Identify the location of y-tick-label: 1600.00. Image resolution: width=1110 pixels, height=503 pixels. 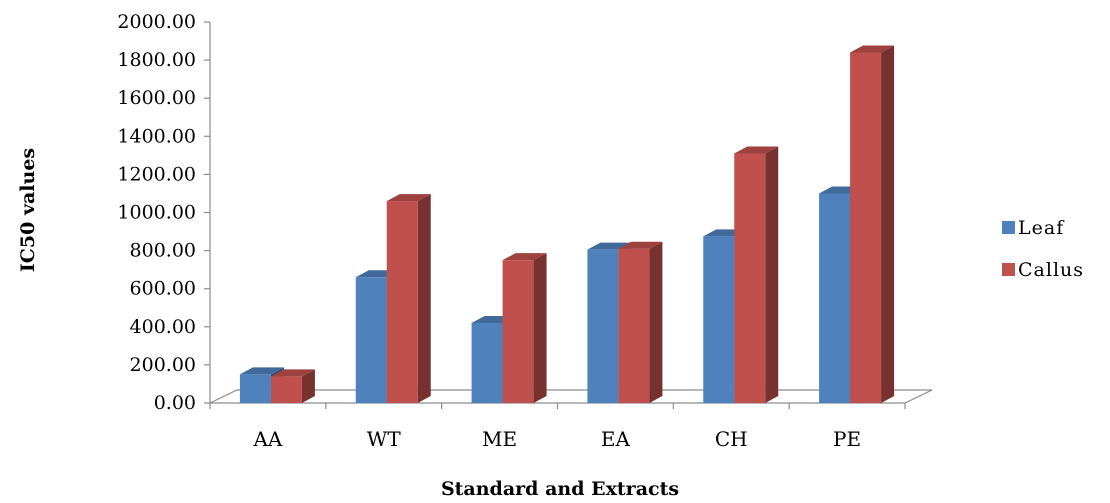
(156, 98).